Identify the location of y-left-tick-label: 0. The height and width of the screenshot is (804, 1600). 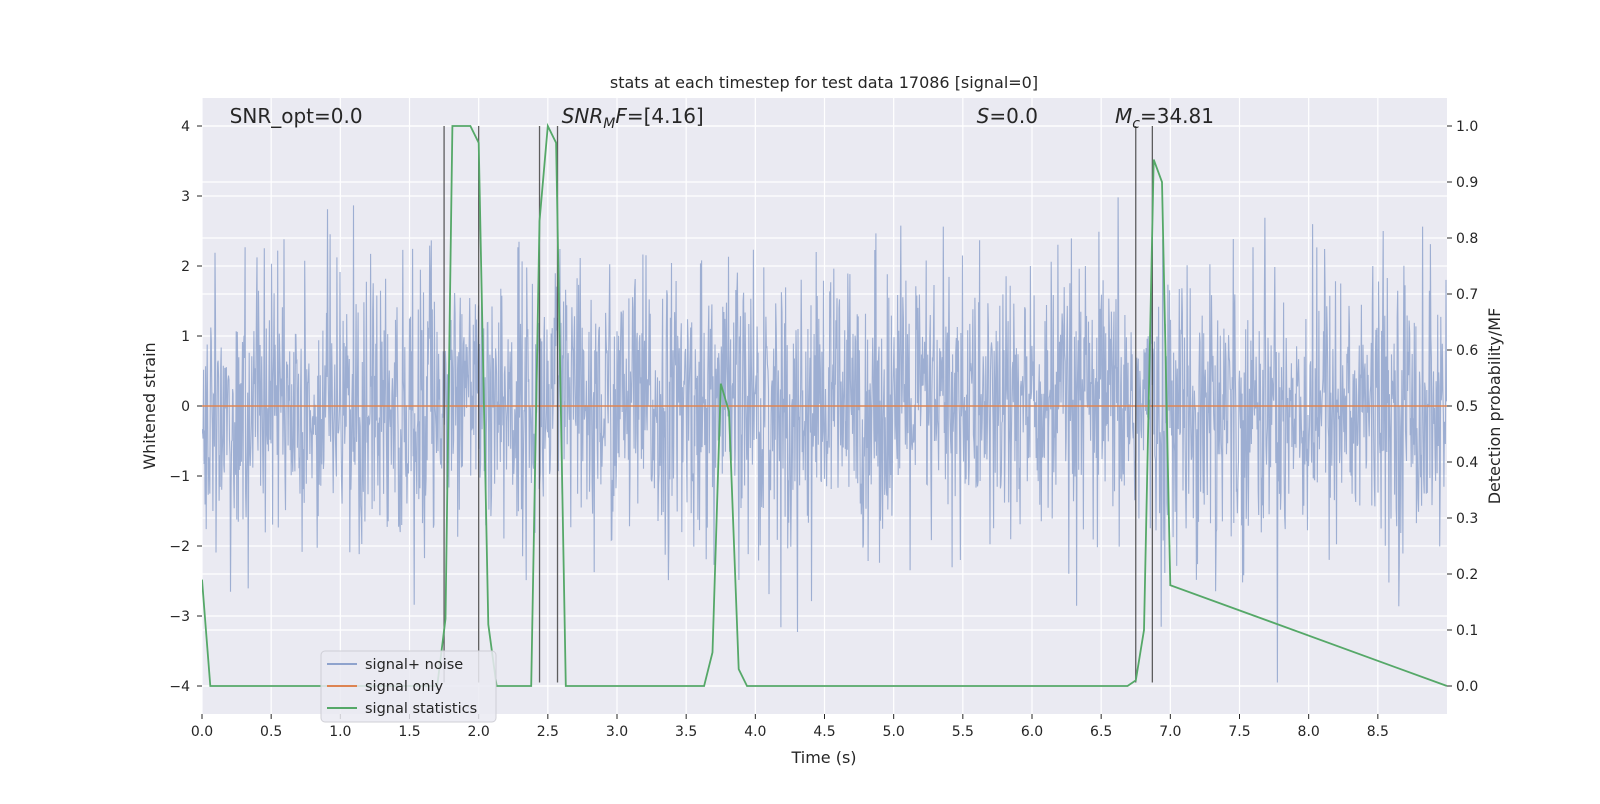
(185, 407).